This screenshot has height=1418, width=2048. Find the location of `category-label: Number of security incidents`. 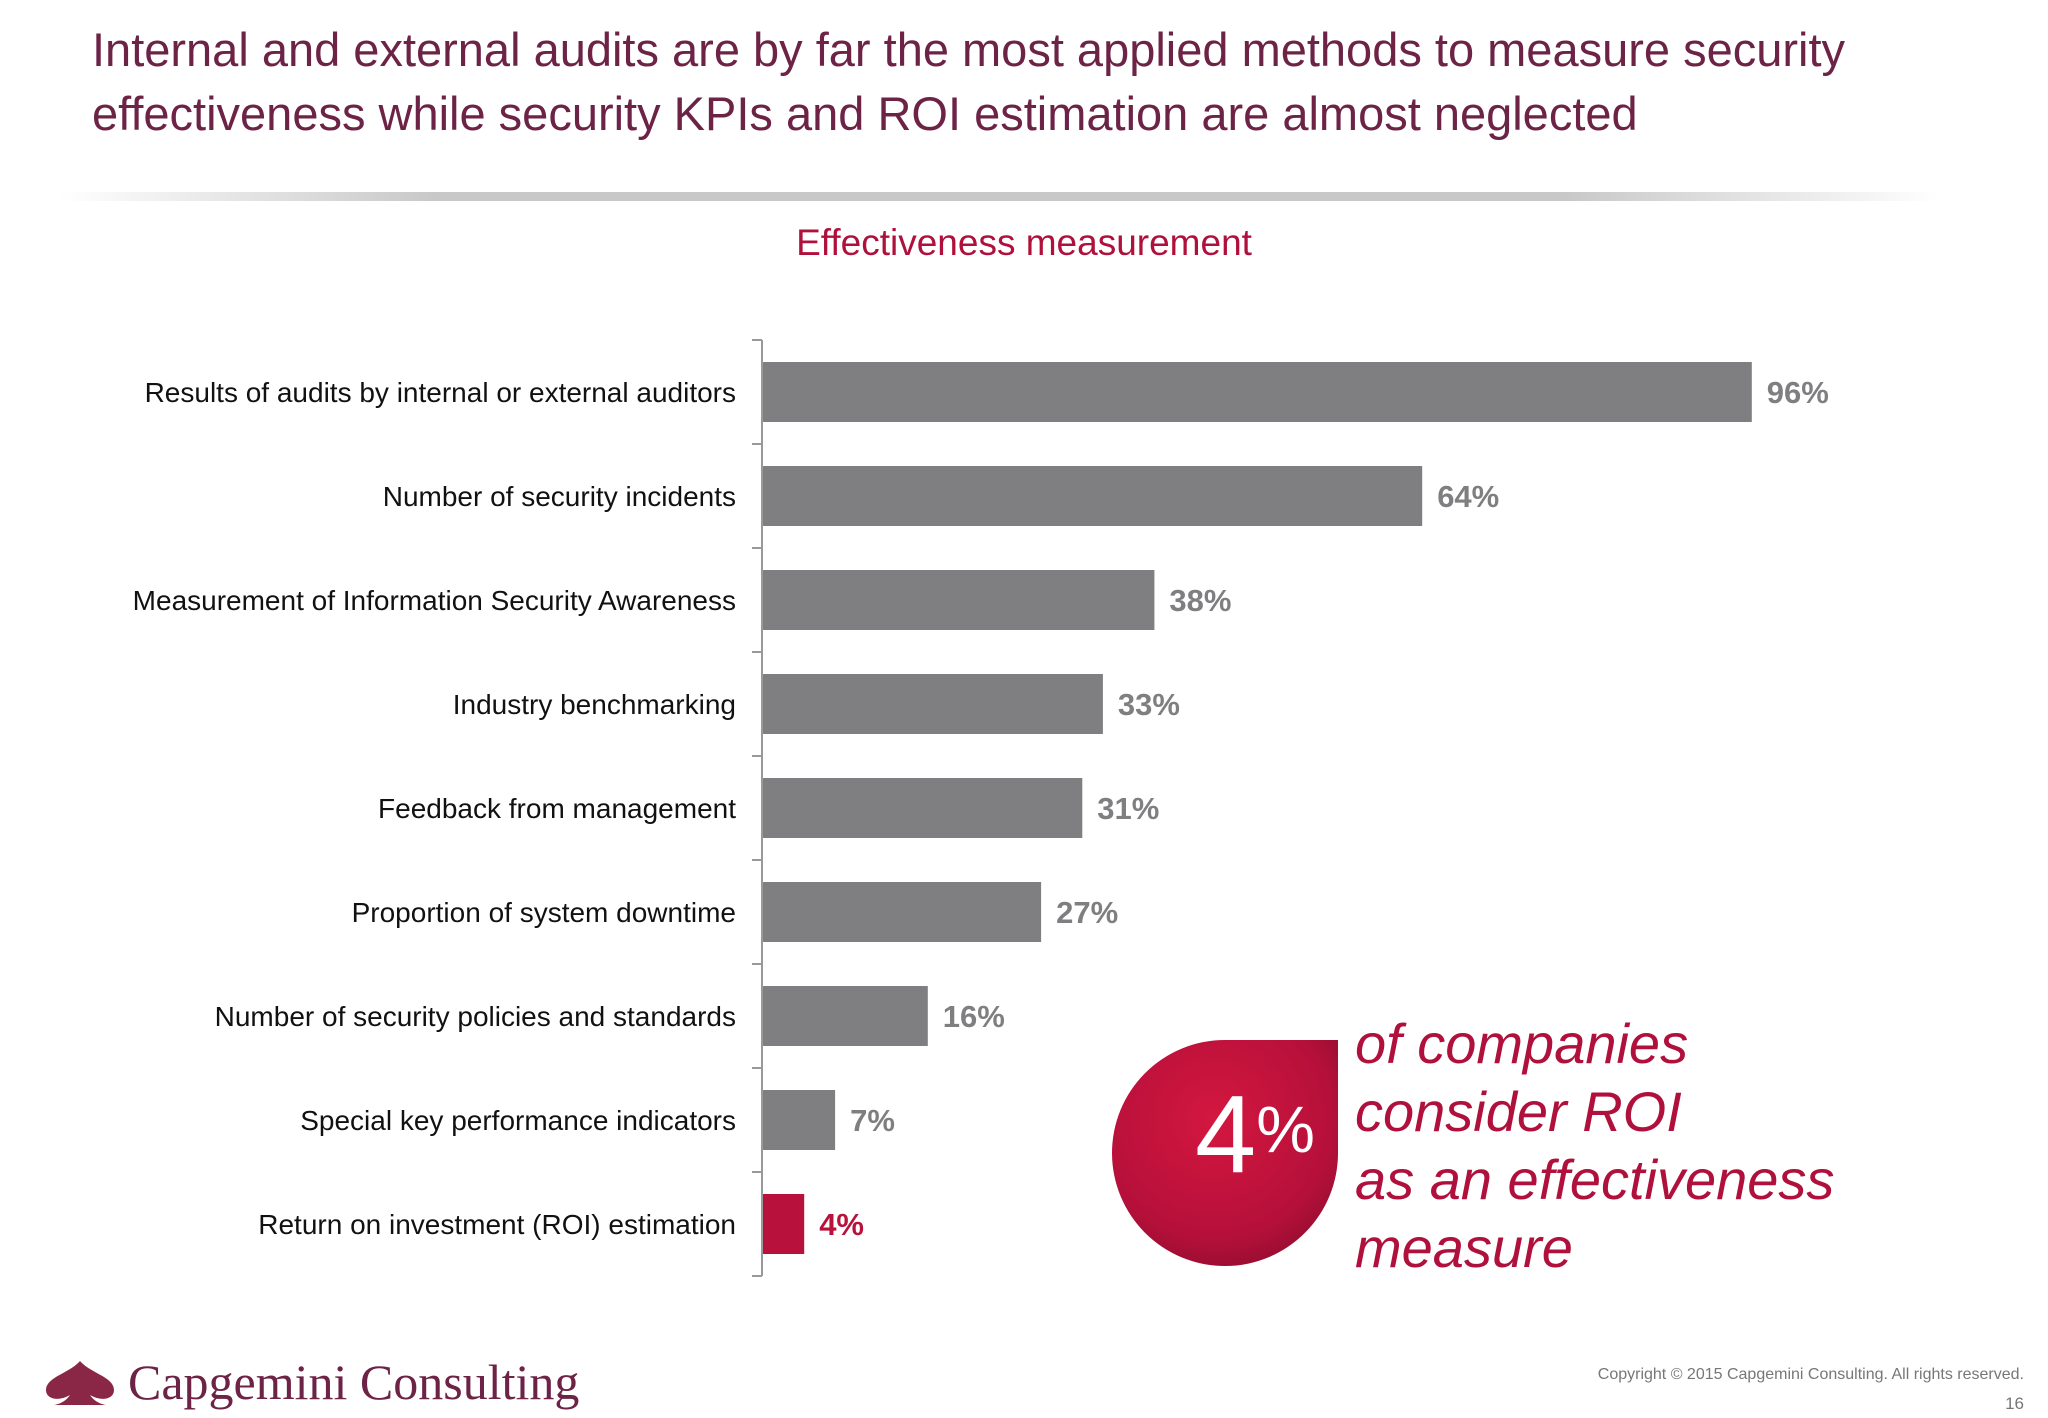

category-label: Number of security incidents is located at coordinates (559, 496).